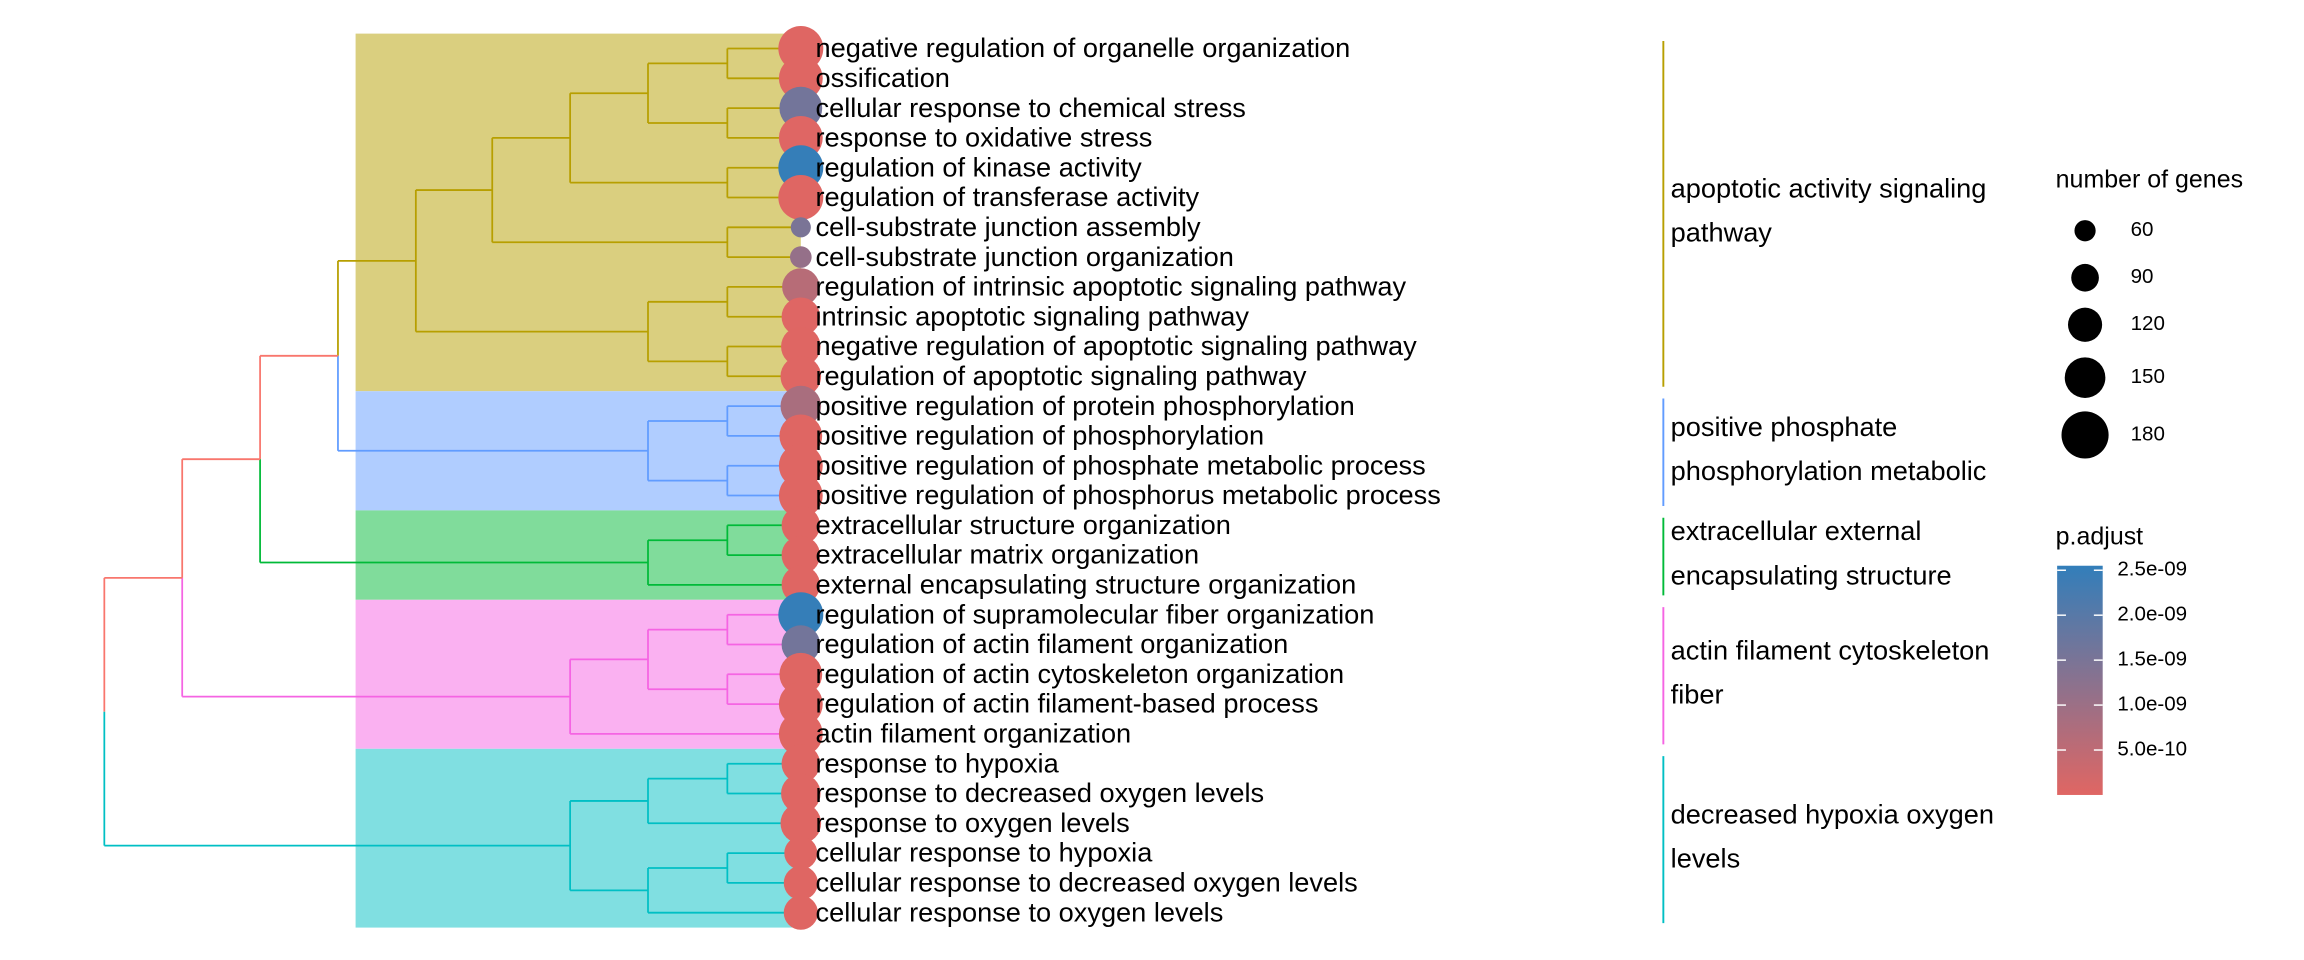 This screenshot has width=2304, height=960. Describe the element at coordinates (984, 137) in the screenshot. I see `term-label: response to oxidative stress` at that location.